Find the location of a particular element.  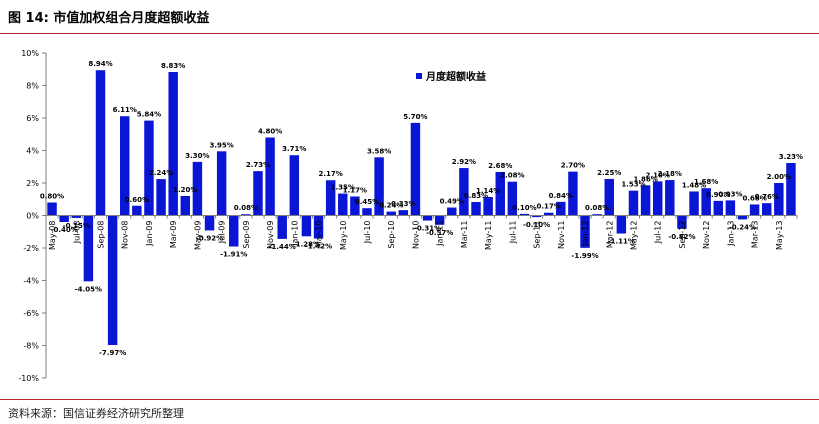

data-label: 2.92% is located at coordinates (464, 162).